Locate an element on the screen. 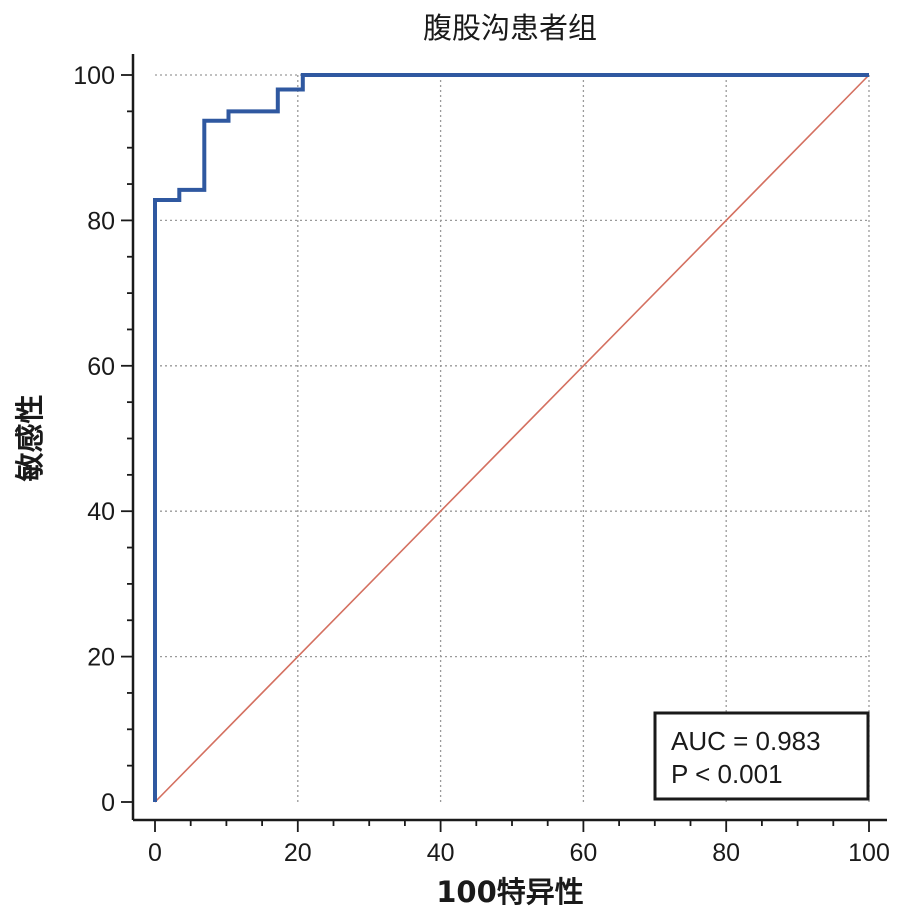 The height and width of the screenshot is (919, 900). y-tick-label: 40 is located at coordinates (101, 512).